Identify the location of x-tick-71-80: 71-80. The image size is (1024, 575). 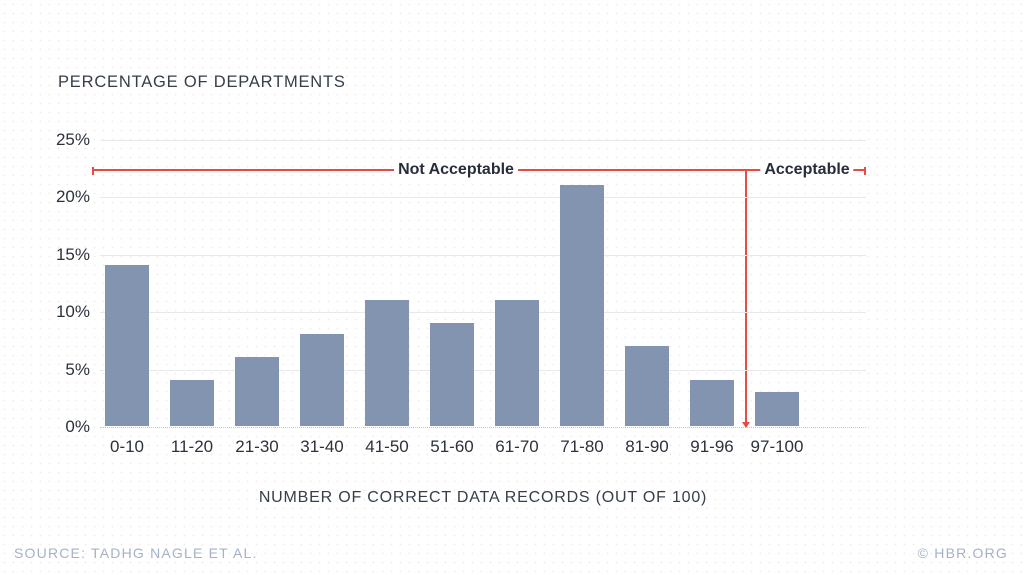
(582, 446).